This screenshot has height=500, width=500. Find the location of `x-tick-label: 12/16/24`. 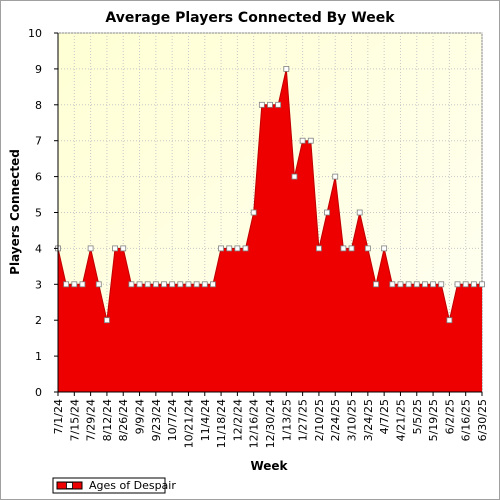

x-tick-label: 12/16/24 is located at coordinates (254, 423).